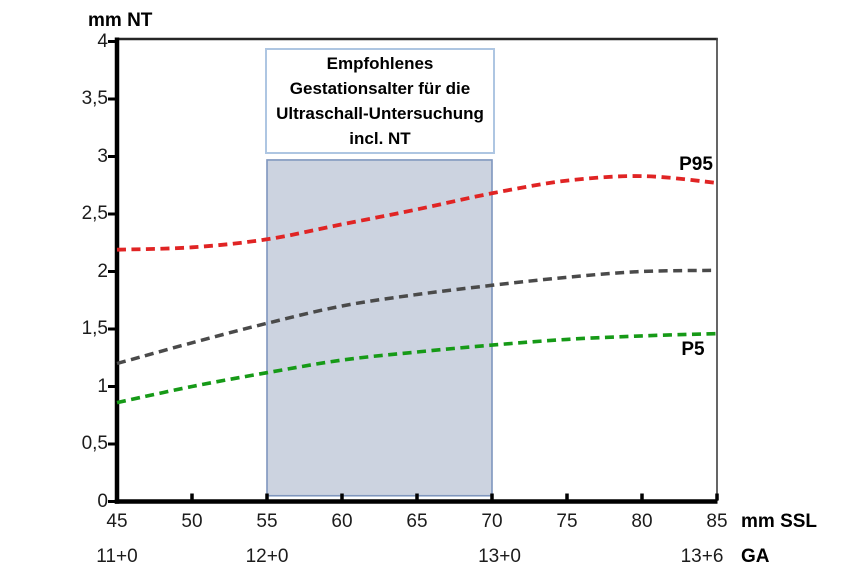 This screenshot has width=850, height=588. I want to click on y-axis-title: mm NT, so click(120, 20).